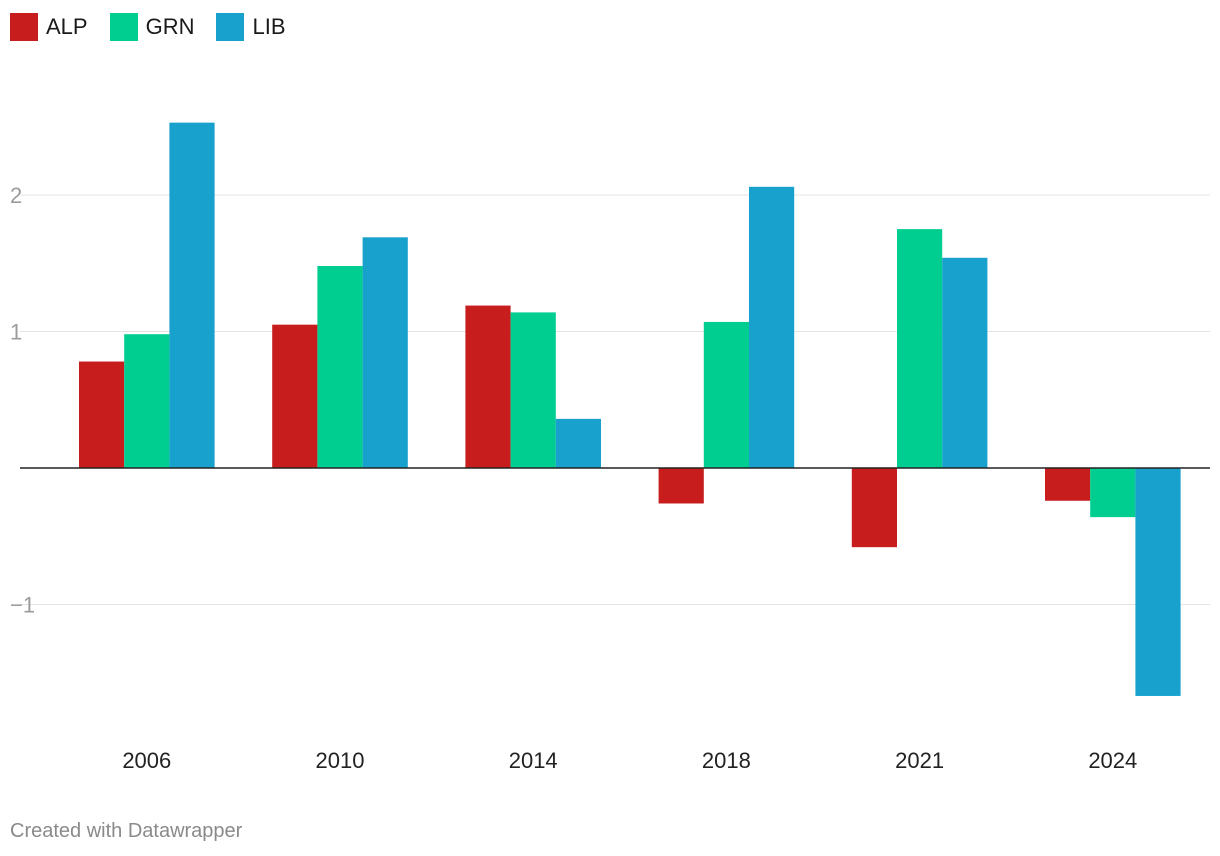 This screenshot has height=856, width=1220. Describe the element at coordinates (16, 332) in the screenshot. I see `y-tick-label-1: 1` at that location.